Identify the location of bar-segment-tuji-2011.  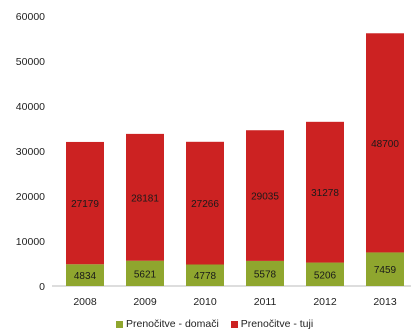
(265, 195).